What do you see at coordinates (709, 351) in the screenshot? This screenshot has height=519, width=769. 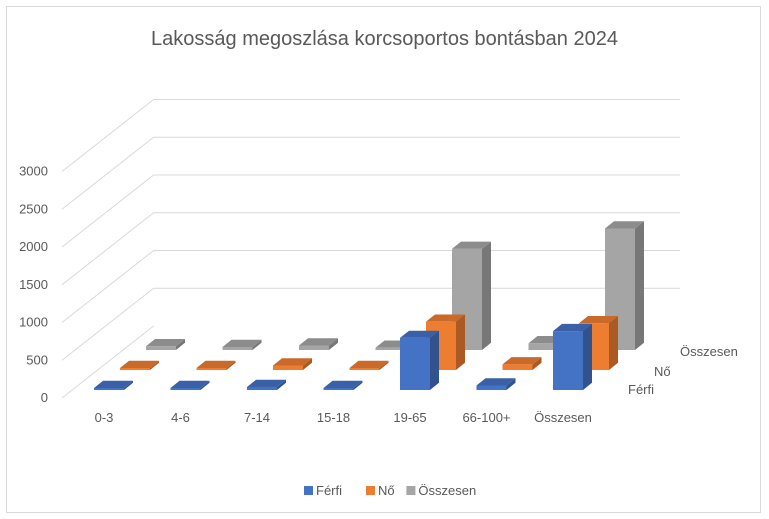 I see `depth-axis-label: Összesen` at bounding box center [709, 351].